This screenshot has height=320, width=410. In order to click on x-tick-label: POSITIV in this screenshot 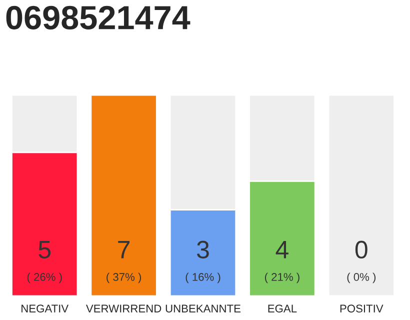, I will do `click(362, 308)`.